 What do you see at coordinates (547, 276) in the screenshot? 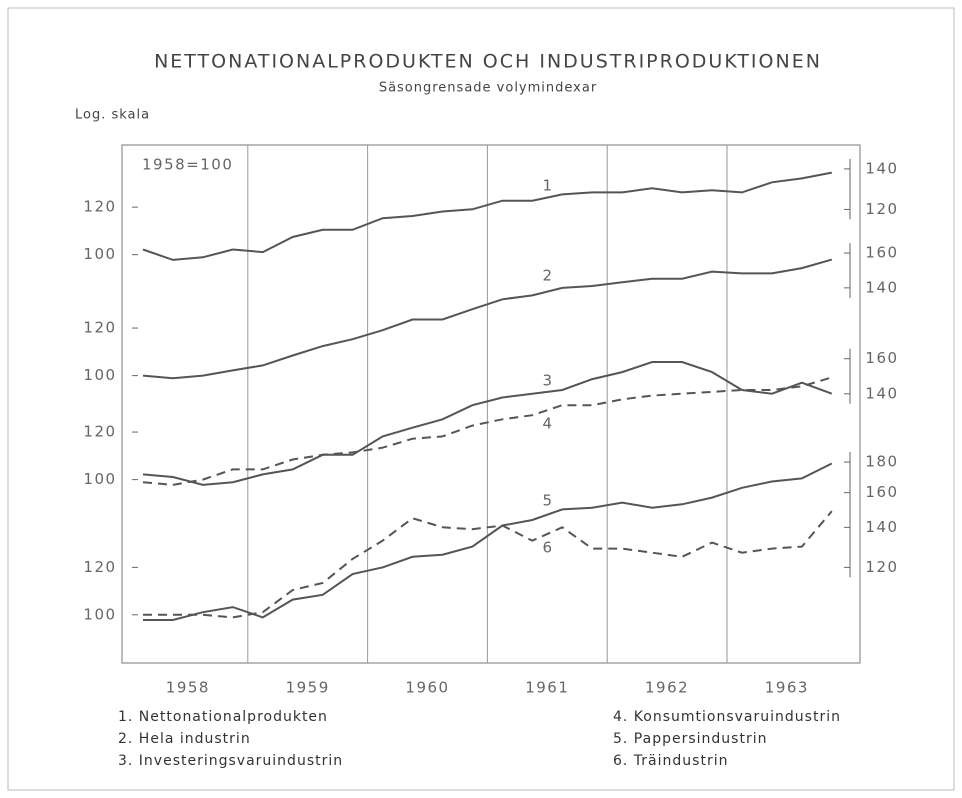
I see `line-label: 2` at bounding box center [547, 276].